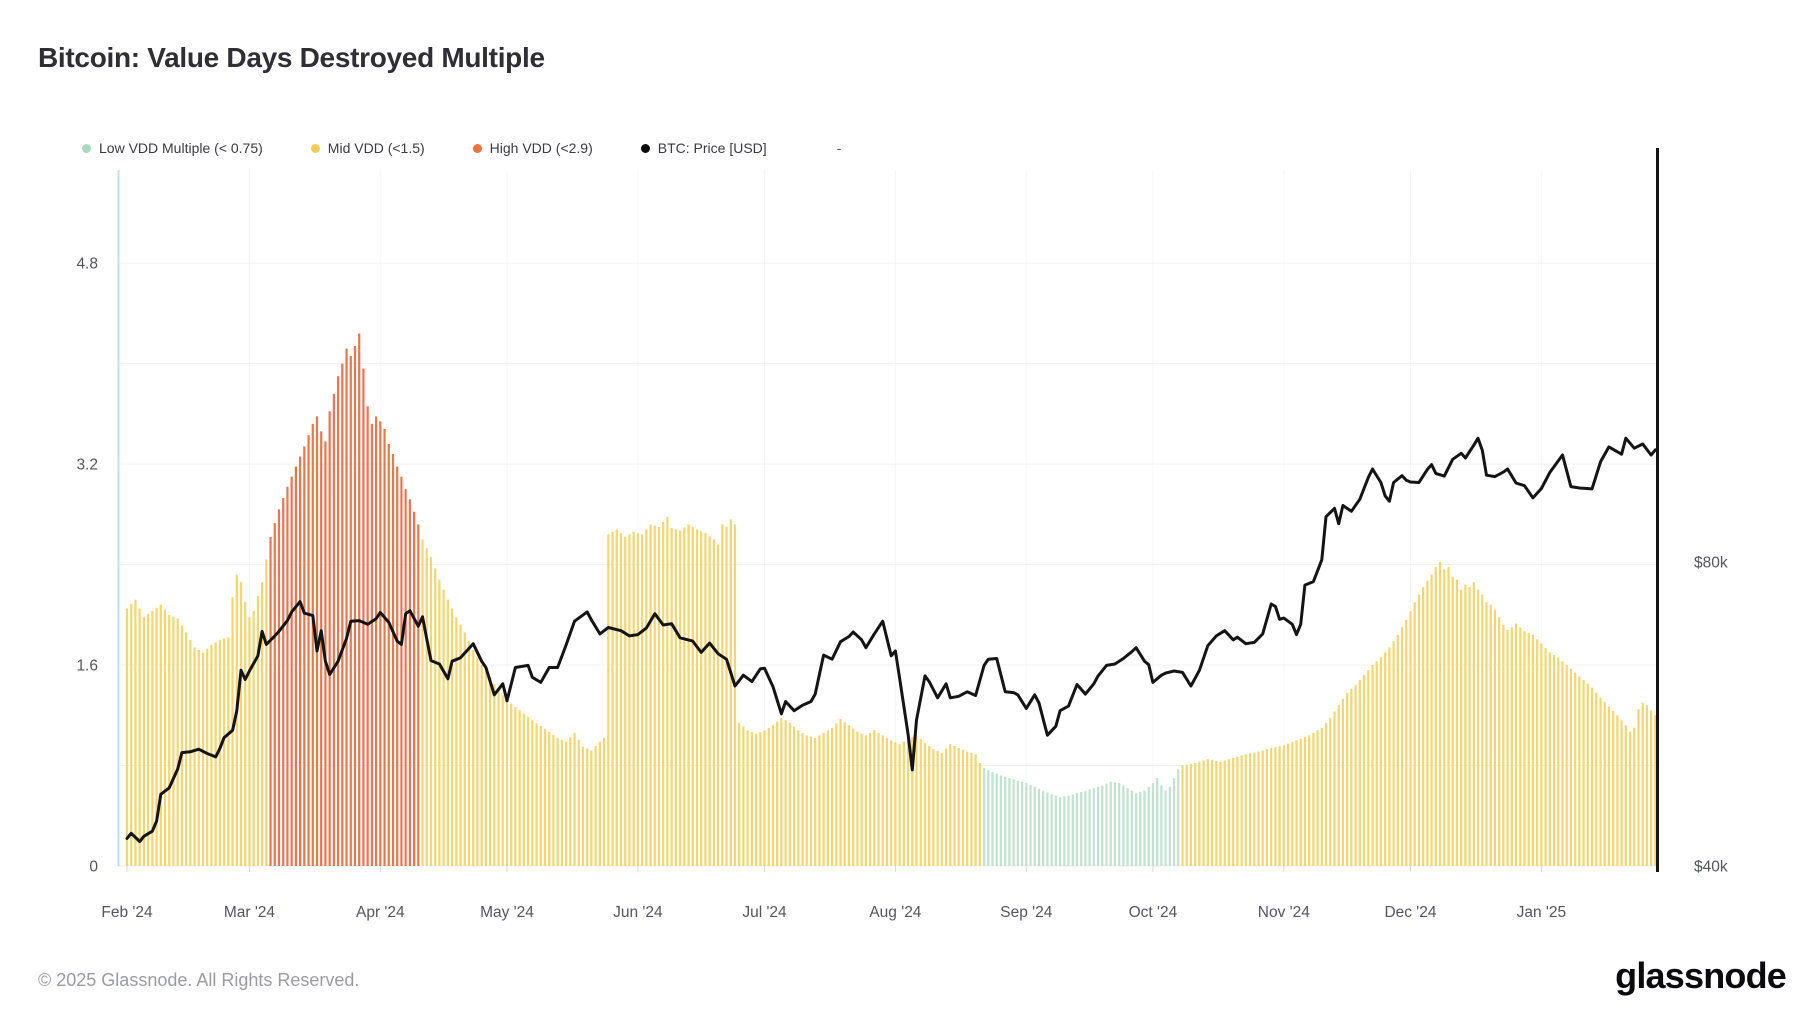 This screenshot has width=1800, height=1013. Describe the element at coordinates (828, 148) in the screenshot. I see `legend-item-empty-series: -` at that location.